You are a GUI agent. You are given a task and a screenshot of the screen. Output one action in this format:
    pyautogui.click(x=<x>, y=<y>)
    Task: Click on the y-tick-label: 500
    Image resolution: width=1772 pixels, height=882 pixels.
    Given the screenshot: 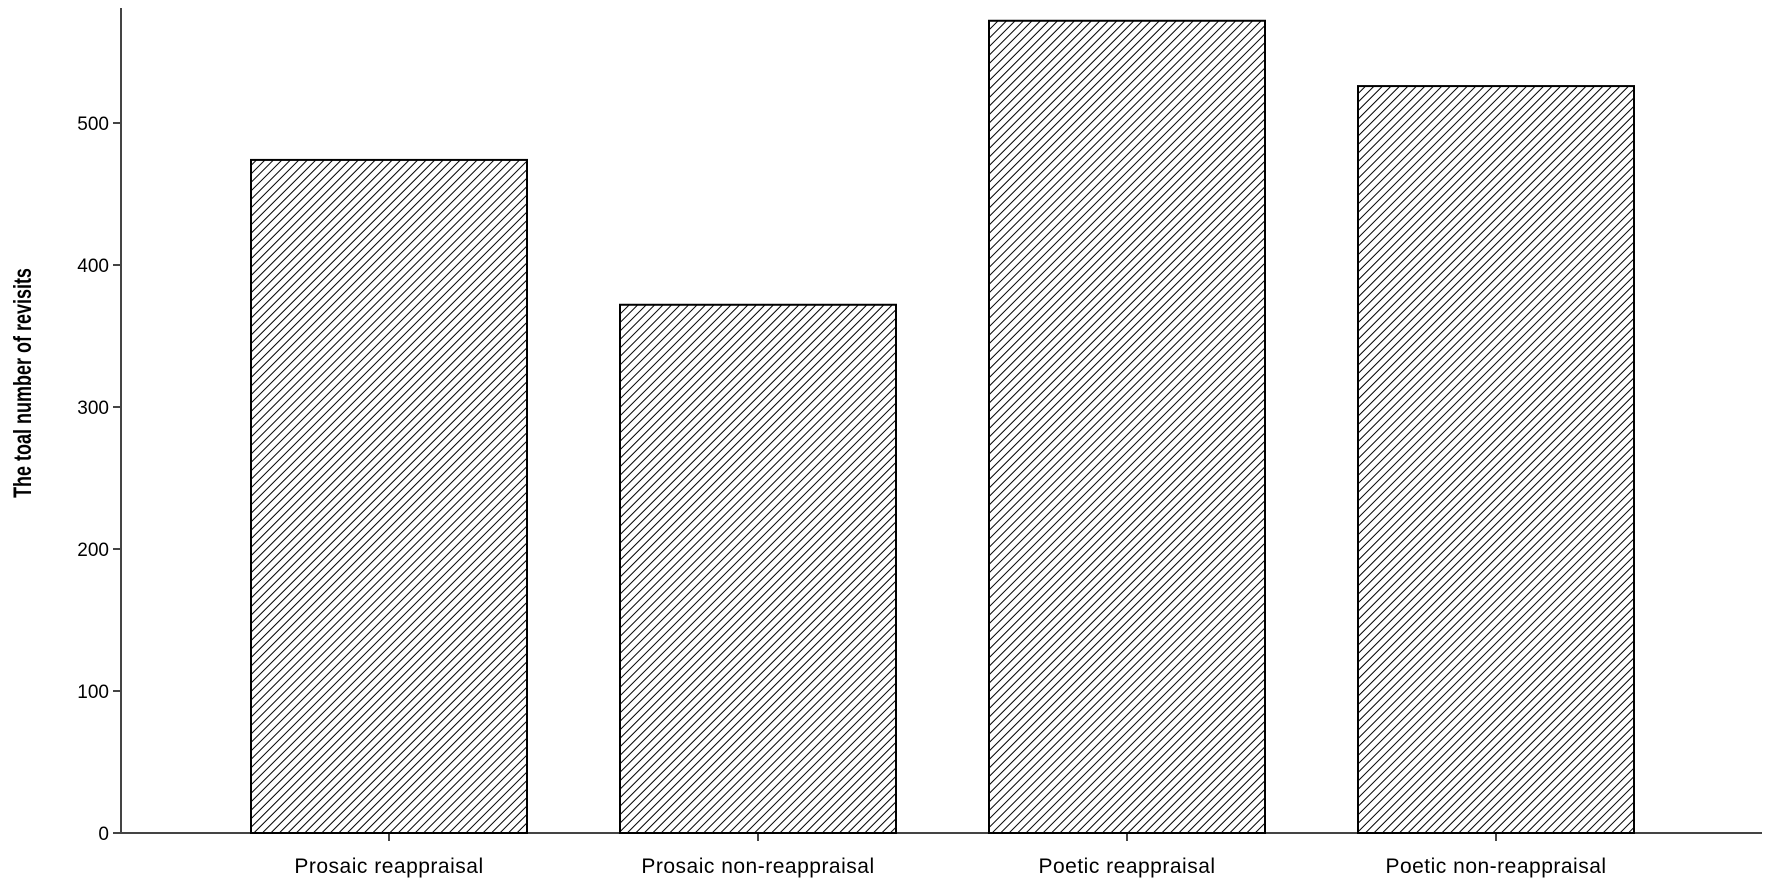 What is the action you would take?
    pyautogui.click(x=93, y=124)
    